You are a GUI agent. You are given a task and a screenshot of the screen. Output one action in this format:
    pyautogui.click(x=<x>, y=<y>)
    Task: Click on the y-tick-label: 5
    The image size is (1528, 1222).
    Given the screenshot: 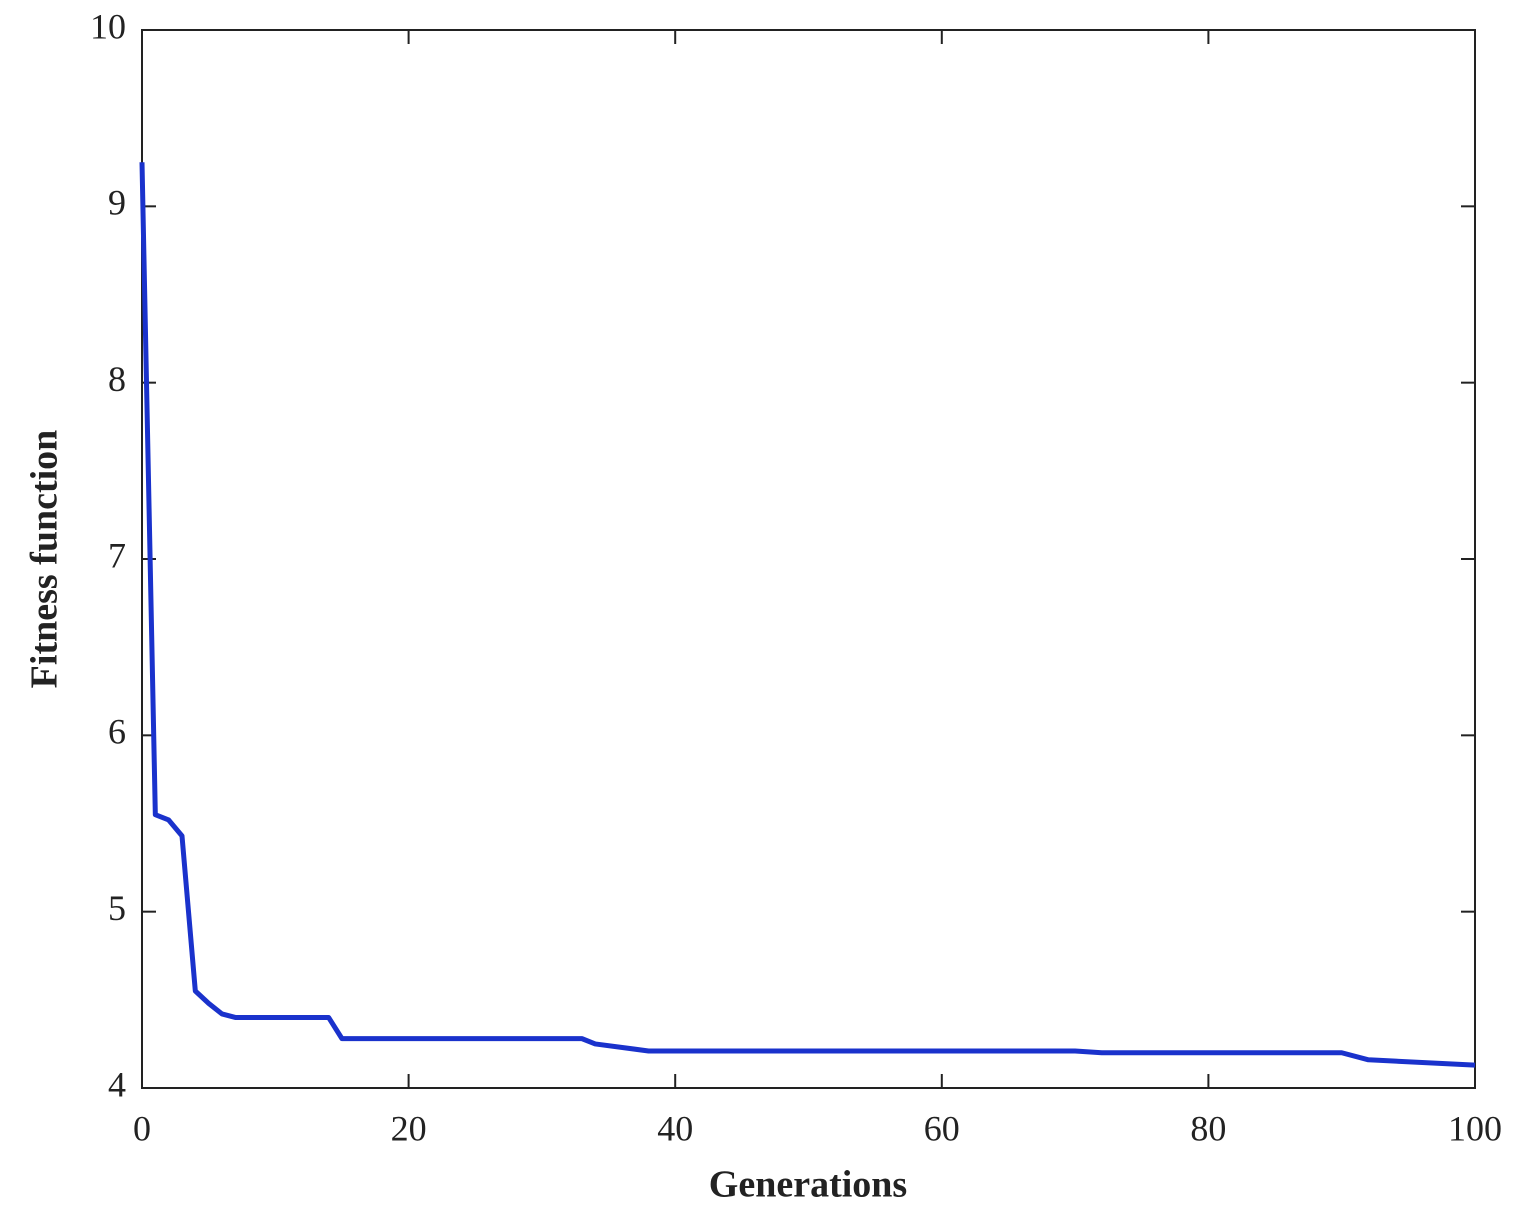 What is the action you would take?
    pyautogui.click(x=117, y=908)
    